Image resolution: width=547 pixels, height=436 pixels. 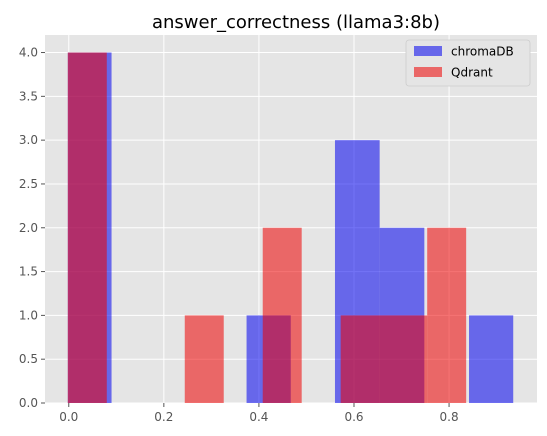 What do you see at coordinates (428, 72) in the screenshot?
I see `legend-swatch-qdrant` at bounding box center [428, 72].